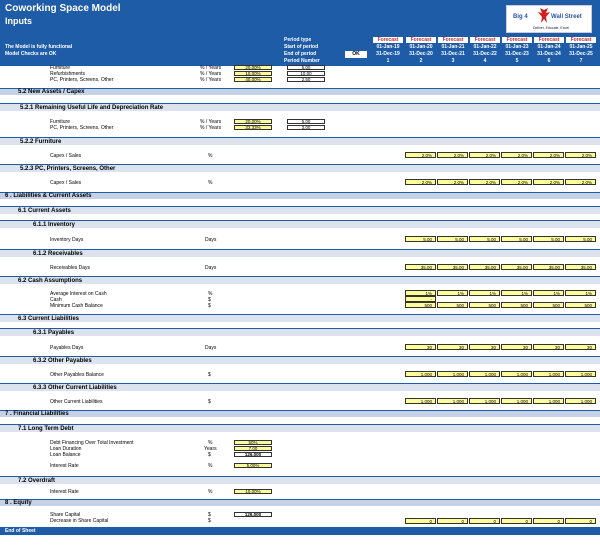 The height and width of the screenshot is (548, 600). What do you see at coordinates (253, 465) in the screenshot?
I see `input-cell: 5.00%` at bounding box center [253, 465].